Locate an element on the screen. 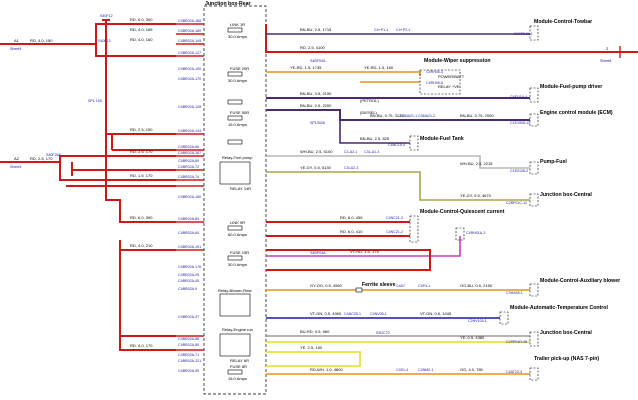  jb-connector-label: C4BR02A-143 is located at coordinates (189, 131).